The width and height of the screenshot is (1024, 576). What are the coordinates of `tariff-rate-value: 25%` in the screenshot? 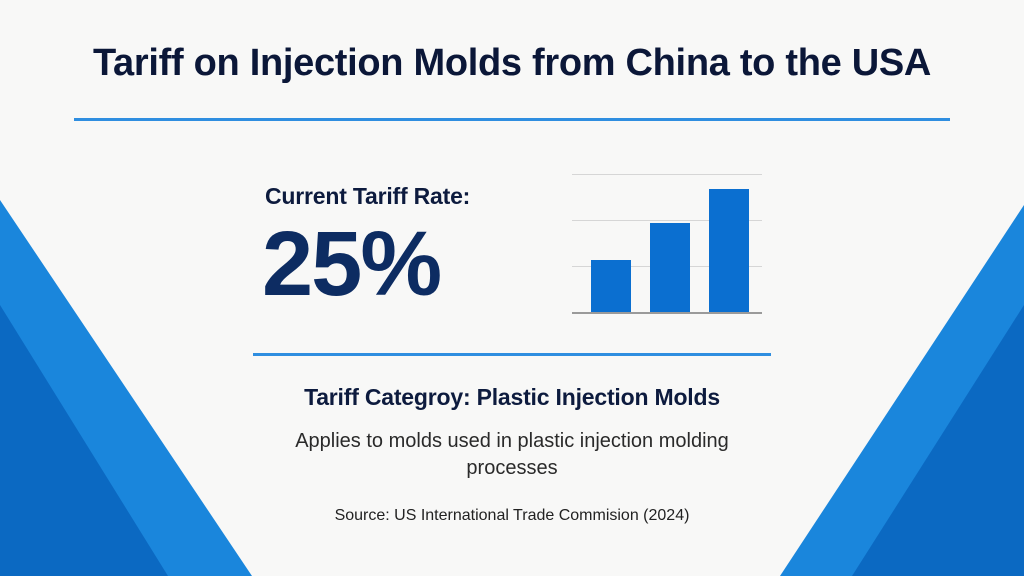 It's located at (352, 264).